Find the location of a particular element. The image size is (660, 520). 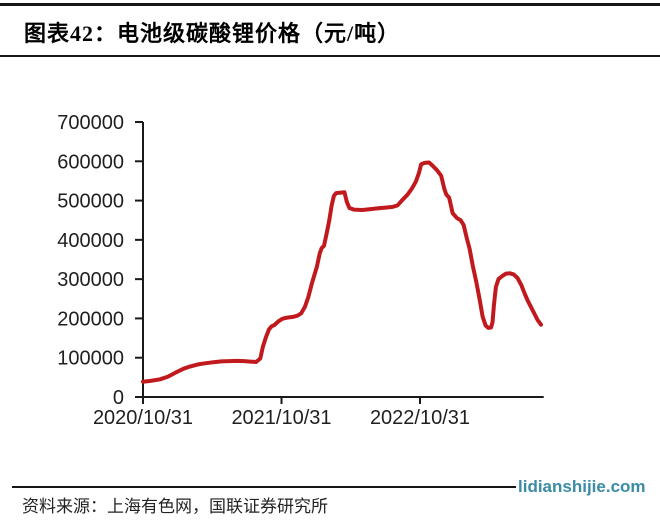

y-tick-label: 0 is located at coordinates (118, 398).